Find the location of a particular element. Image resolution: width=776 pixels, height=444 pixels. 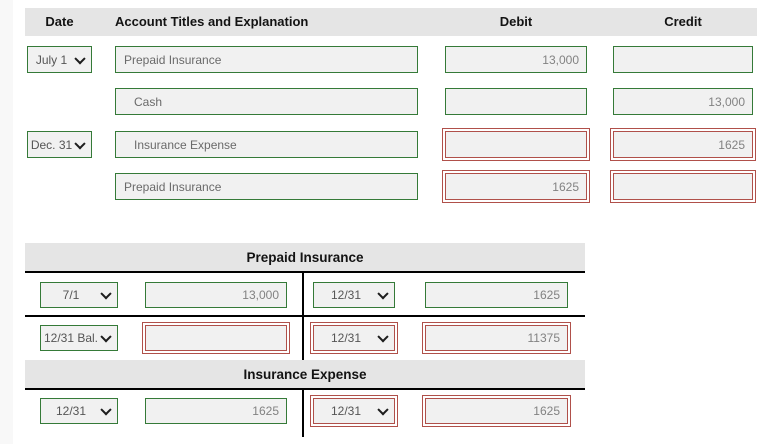

journal-row1-credit-input is located at coordinates (683, 59).